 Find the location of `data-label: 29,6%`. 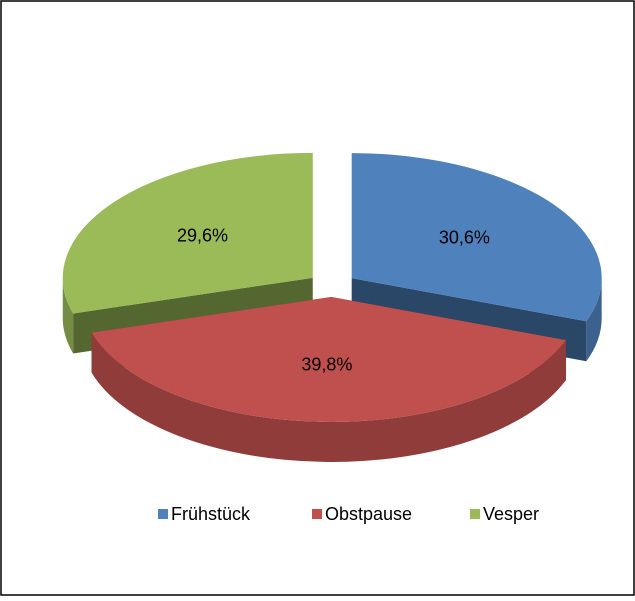

data-label: 29,6% is located at coordinates (202, 235).